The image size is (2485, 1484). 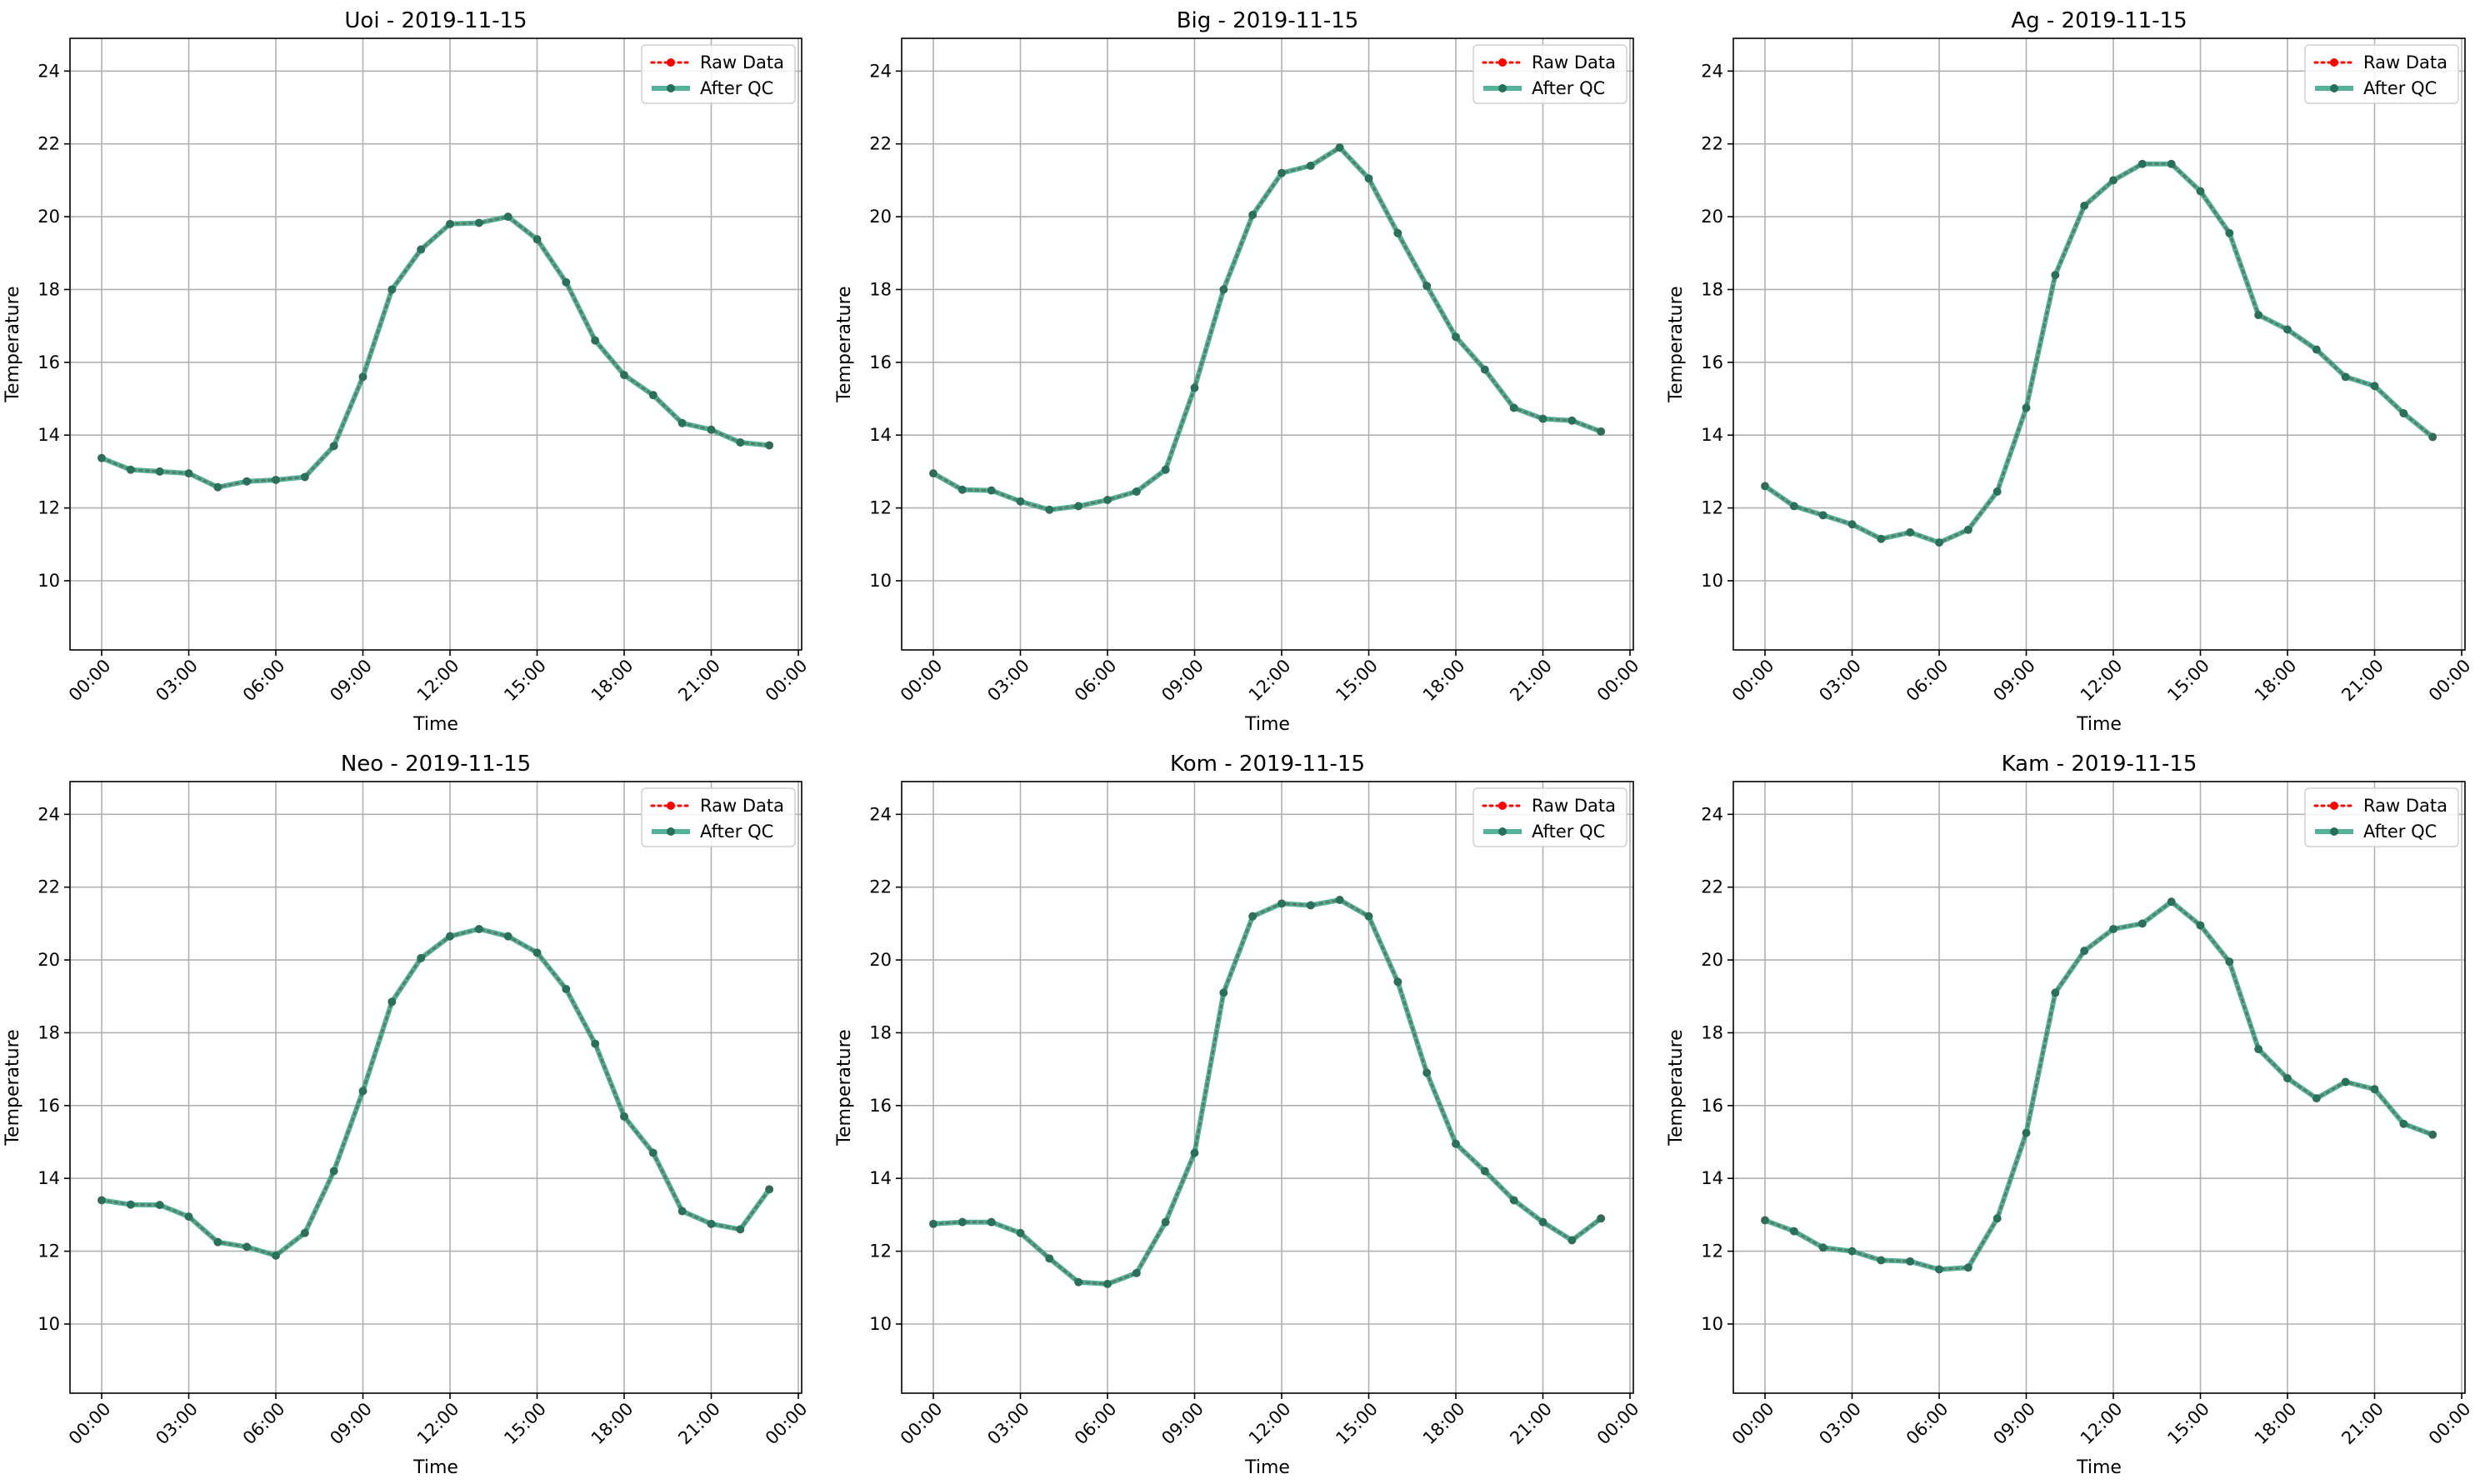 What do you see at coordinates (1268, 20) in the screenshot?
I see `chart-title: Big - 2019-11-15` at bounding box center [1268, 20].